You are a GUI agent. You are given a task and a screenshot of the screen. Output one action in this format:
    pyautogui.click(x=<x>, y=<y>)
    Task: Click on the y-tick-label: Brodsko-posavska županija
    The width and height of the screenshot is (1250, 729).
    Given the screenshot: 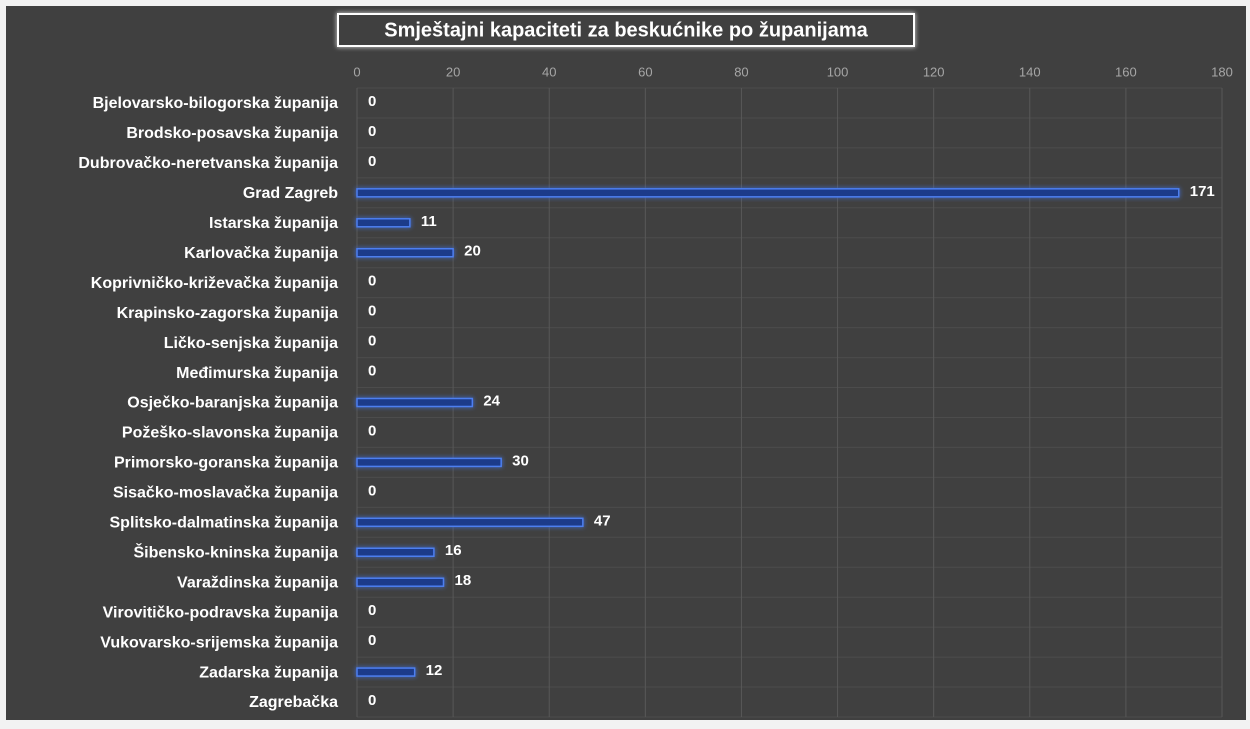 What is the action you would take?
    pyautogui.click(x=232, y=133)
    